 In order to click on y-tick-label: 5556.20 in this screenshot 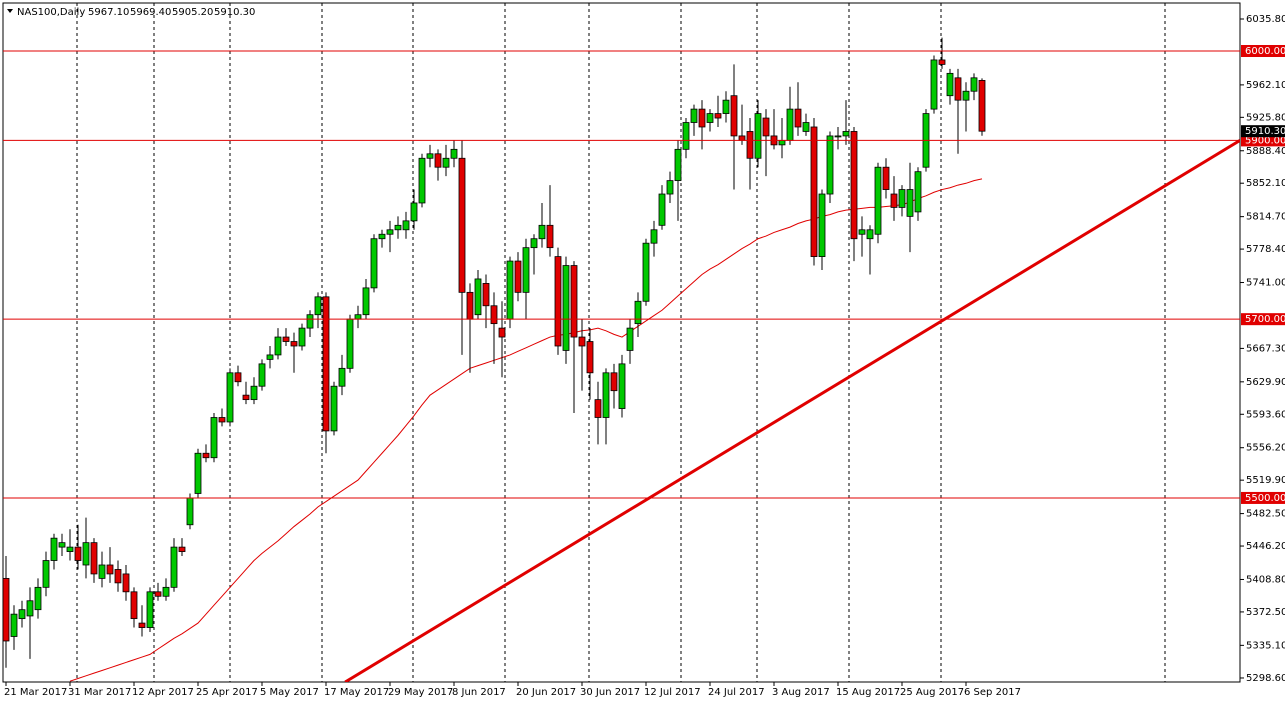, I will do `click(1265, 448)`.